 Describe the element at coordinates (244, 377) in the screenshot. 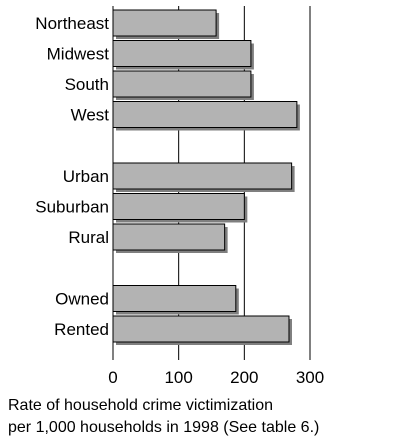

I see `x-tick-label: 200` at that location.